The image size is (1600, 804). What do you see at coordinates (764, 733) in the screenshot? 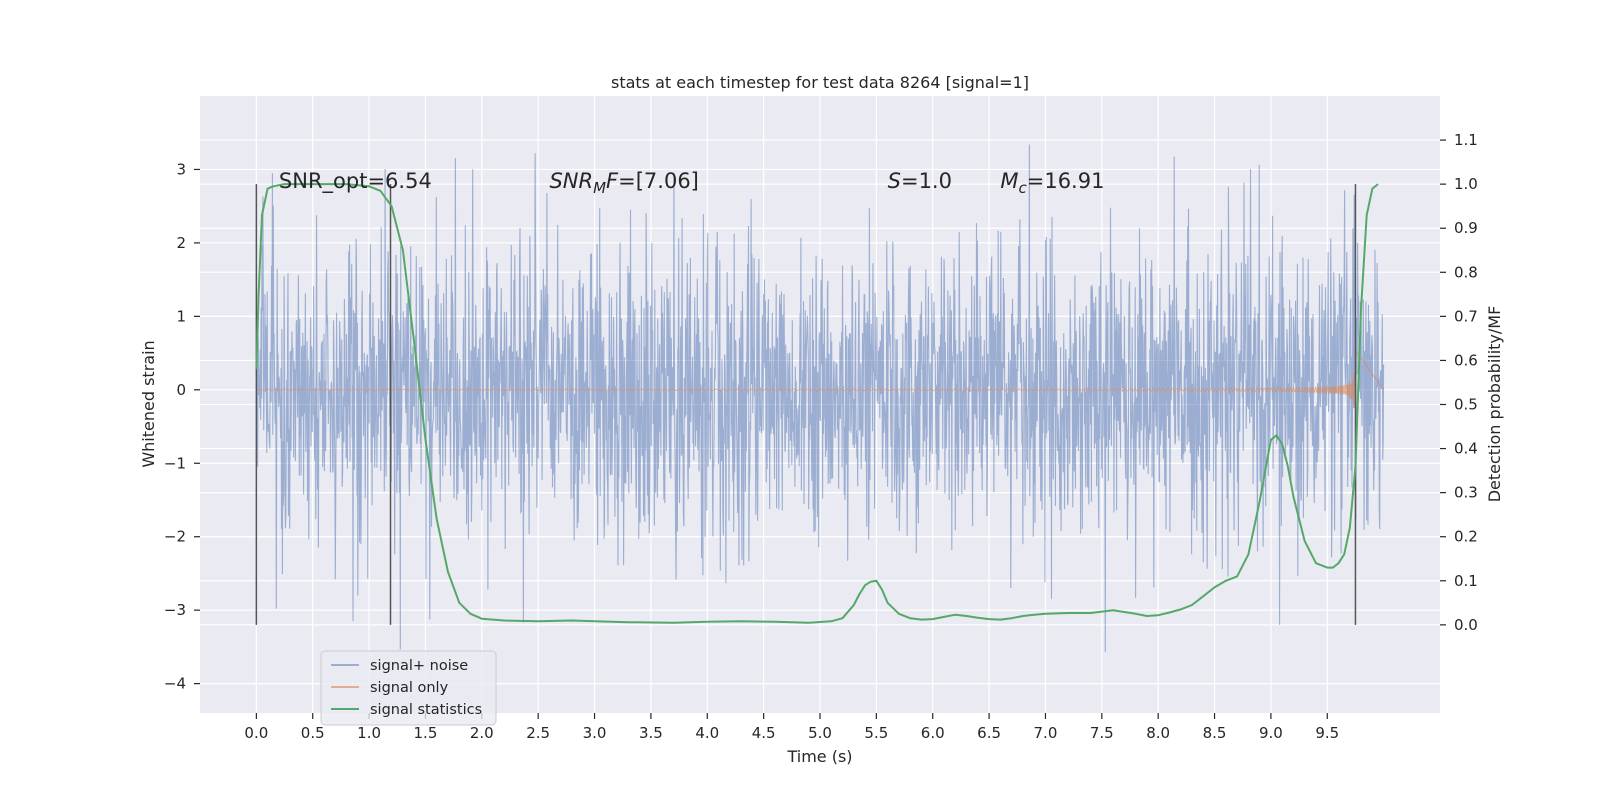
I see `x-tick-label: 4.5` at bounding box center [764, 733].